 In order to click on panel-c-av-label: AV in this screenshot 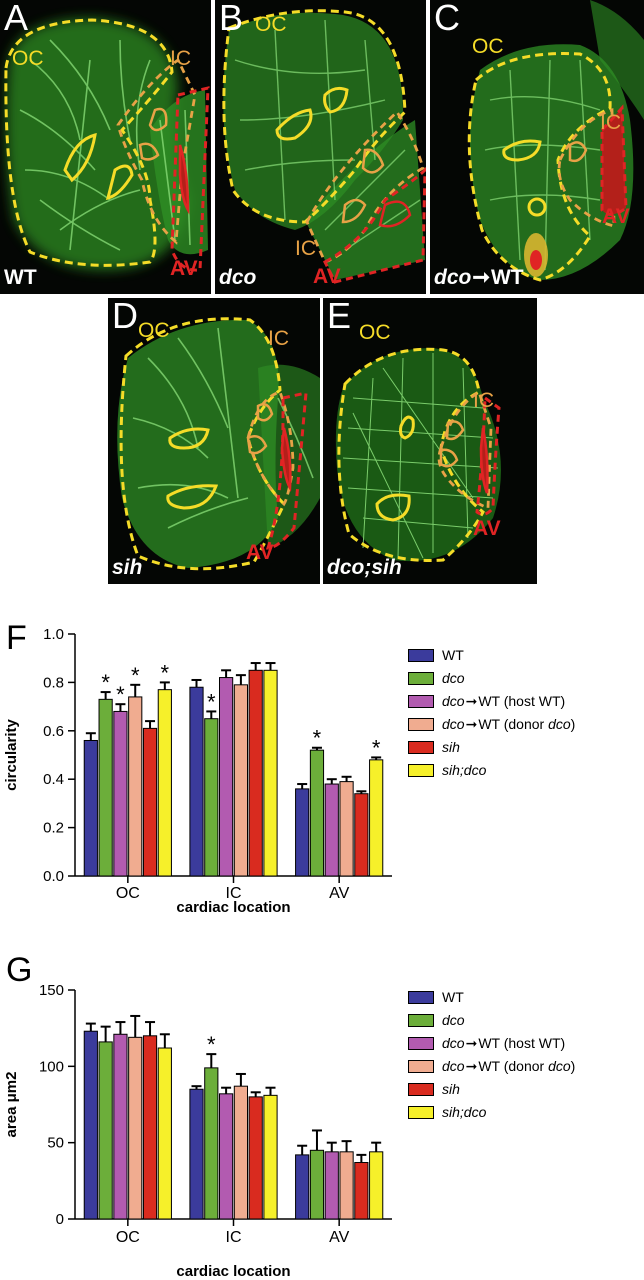, I will do `click(616, 216)`.